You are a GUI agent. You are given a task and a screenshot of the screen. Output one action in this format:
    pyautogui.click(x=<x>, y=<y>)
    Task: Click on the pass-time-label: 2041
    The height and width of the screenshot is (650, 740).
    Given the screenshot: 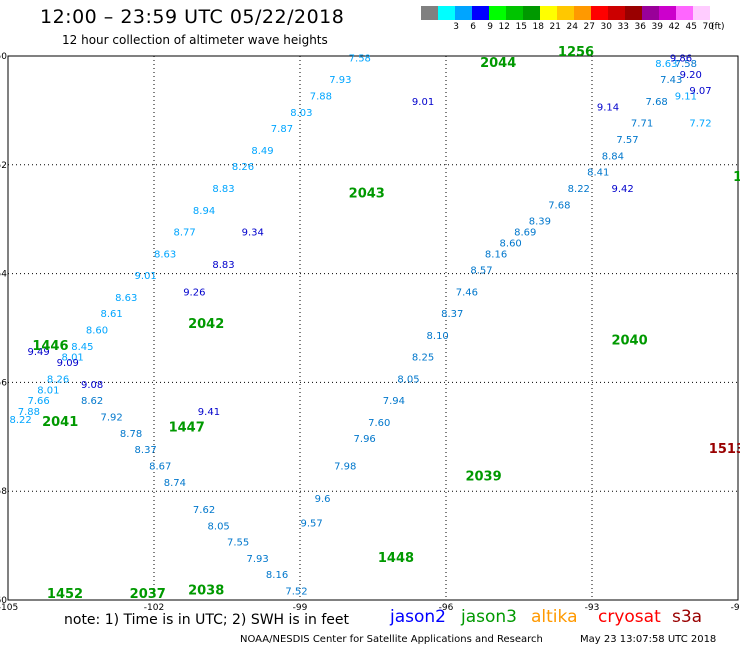 What is the action you would take?
    pyautogui.click(x=60, y=422)
    